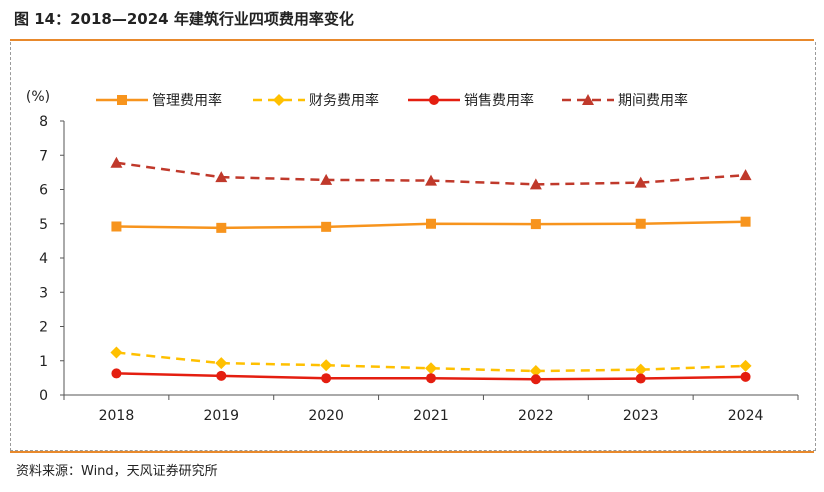 The height and width of the screenshot is (492, 824). Describe the element at coordinates (431, 416) in the screenshot. I see `x-tick-label: 2021` at that location.